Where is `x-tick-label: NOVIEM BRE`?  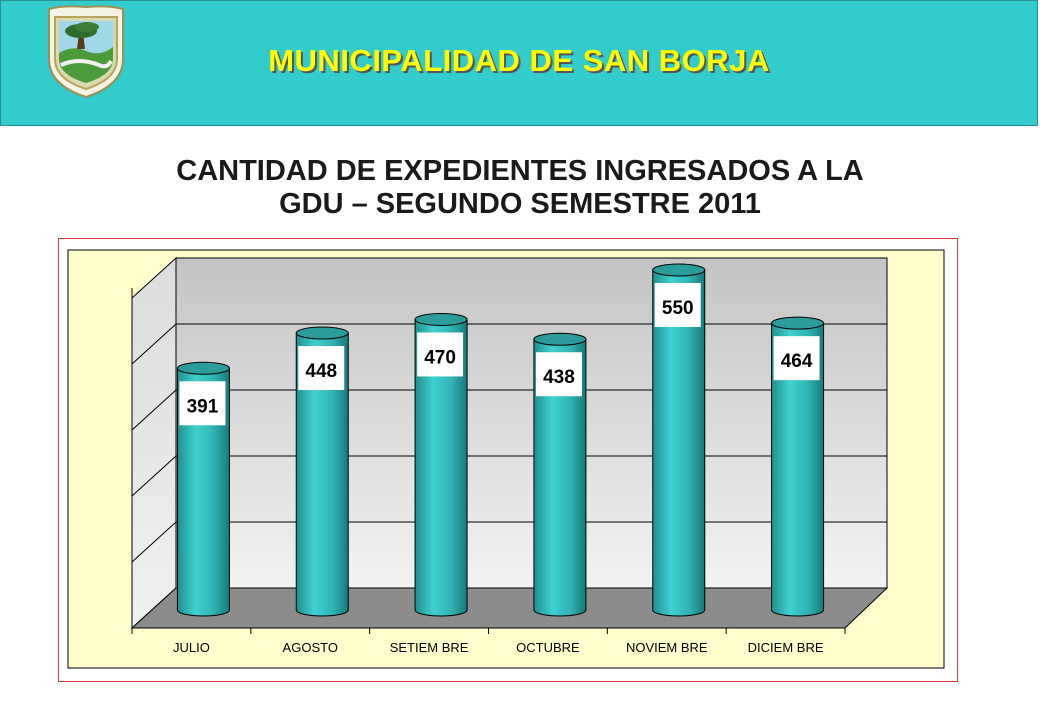
x-tick-label: NOVIEM BRE is located at coordinates (667, 647).